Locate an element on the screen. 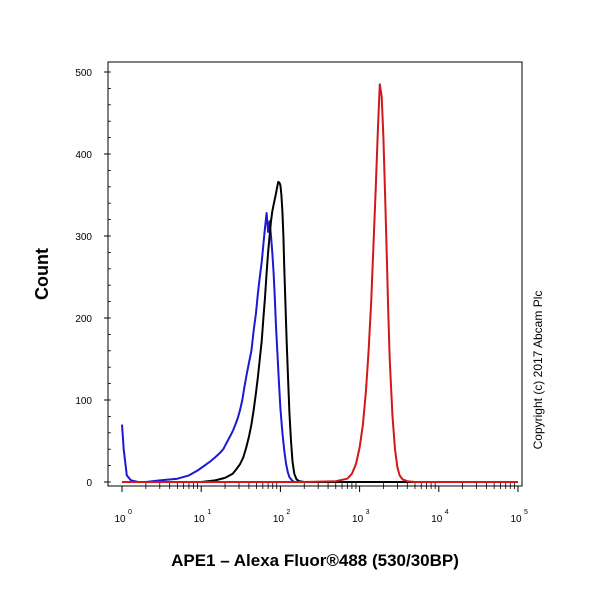 The width and height of the screenshot is (600, 600). y-tick-label-0: 0 is located at coordinates (89, 483).